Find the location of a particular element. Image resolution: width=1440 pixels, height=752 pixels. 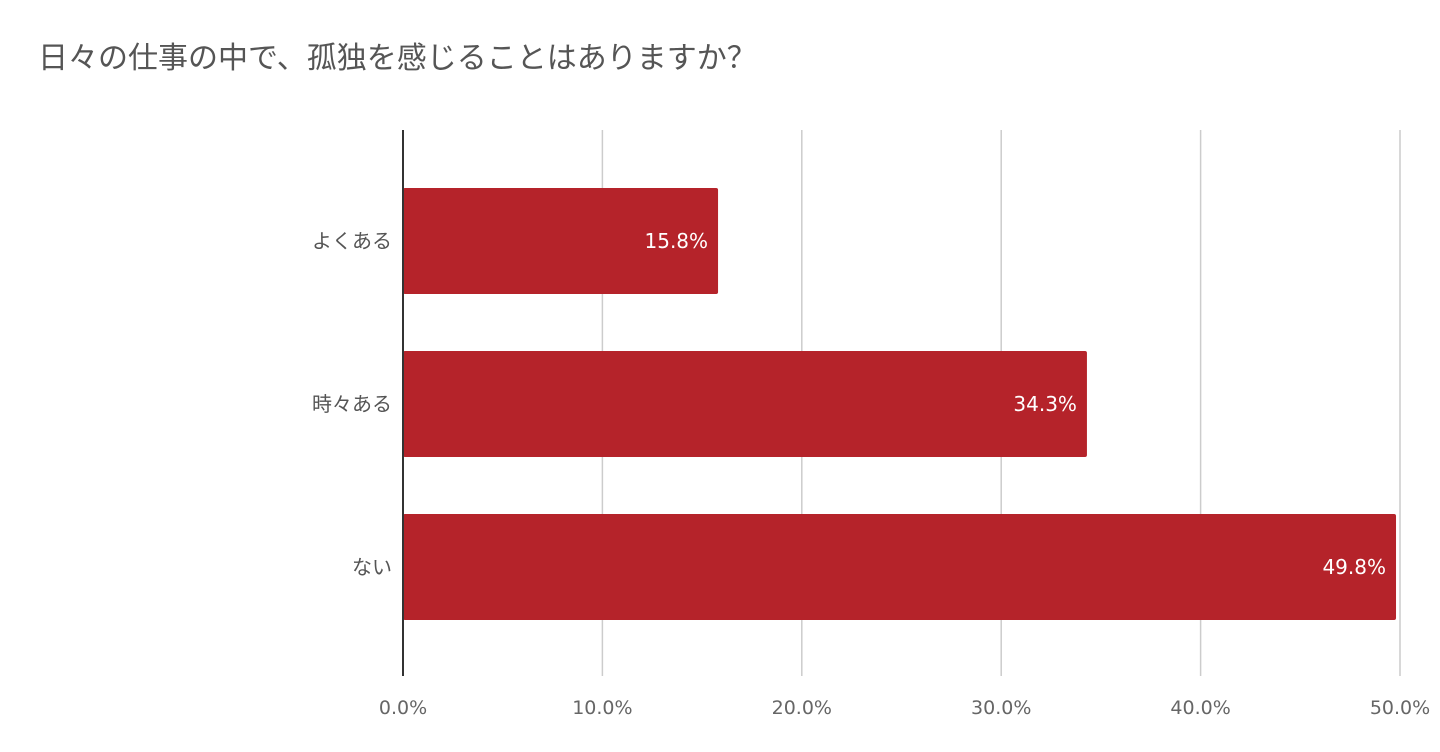

data-label: 34.3% is located at coordinates (1045, 404).